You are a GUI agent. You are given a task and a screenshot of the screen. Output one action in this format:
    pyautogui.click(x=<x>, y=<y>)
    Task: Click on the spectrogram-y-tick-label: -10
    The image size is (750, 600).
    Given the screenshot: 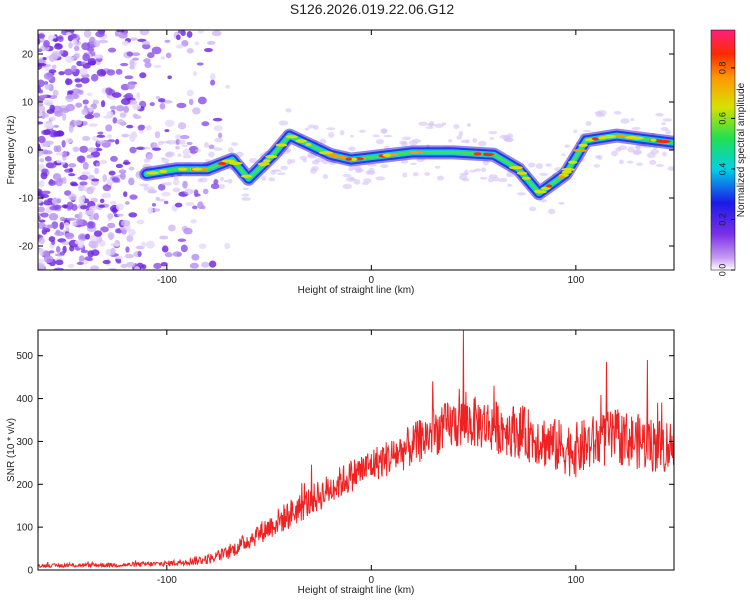 What is the action you would take?
    pyautogui.click(x=26, y=199)
    